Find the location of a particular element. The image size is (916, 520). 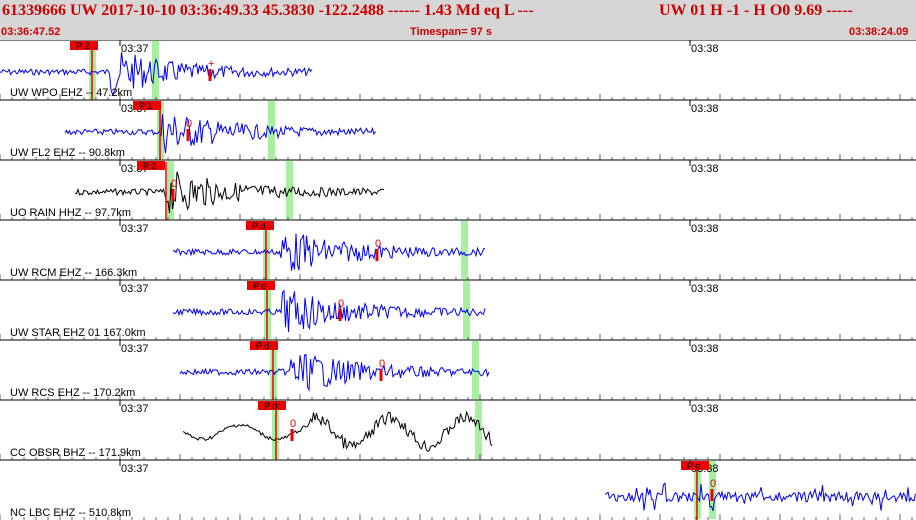

phase-pick-label: P 1 is located at coordinates (145, 106).